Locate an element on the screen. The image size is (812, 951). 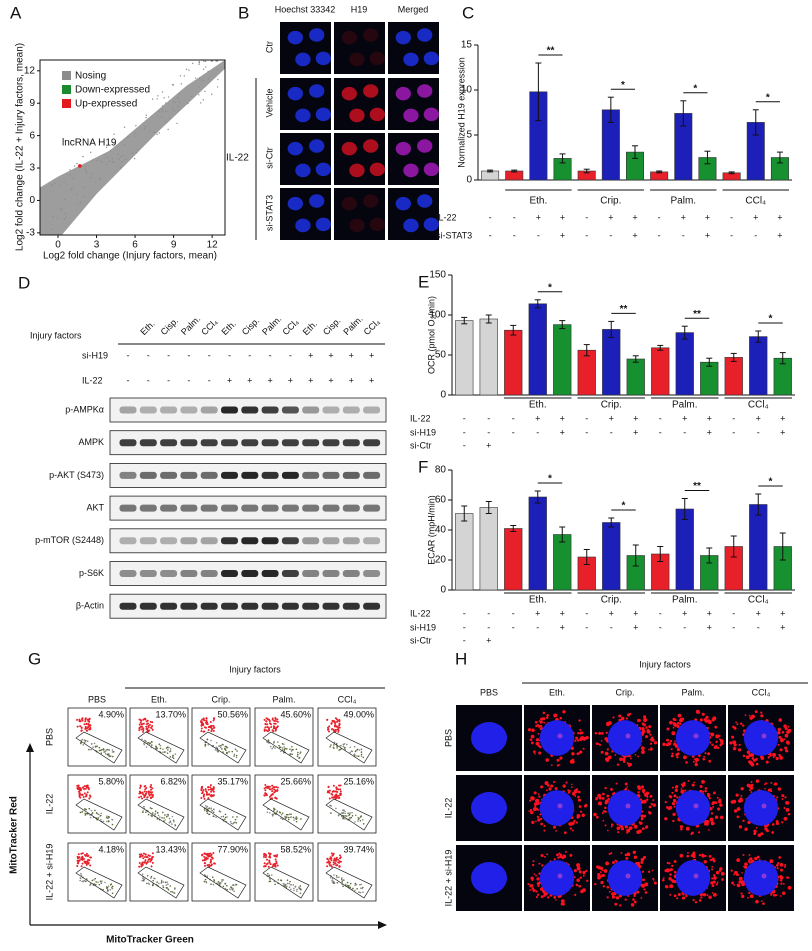
arrow-head is located at coordinates (30, 747).